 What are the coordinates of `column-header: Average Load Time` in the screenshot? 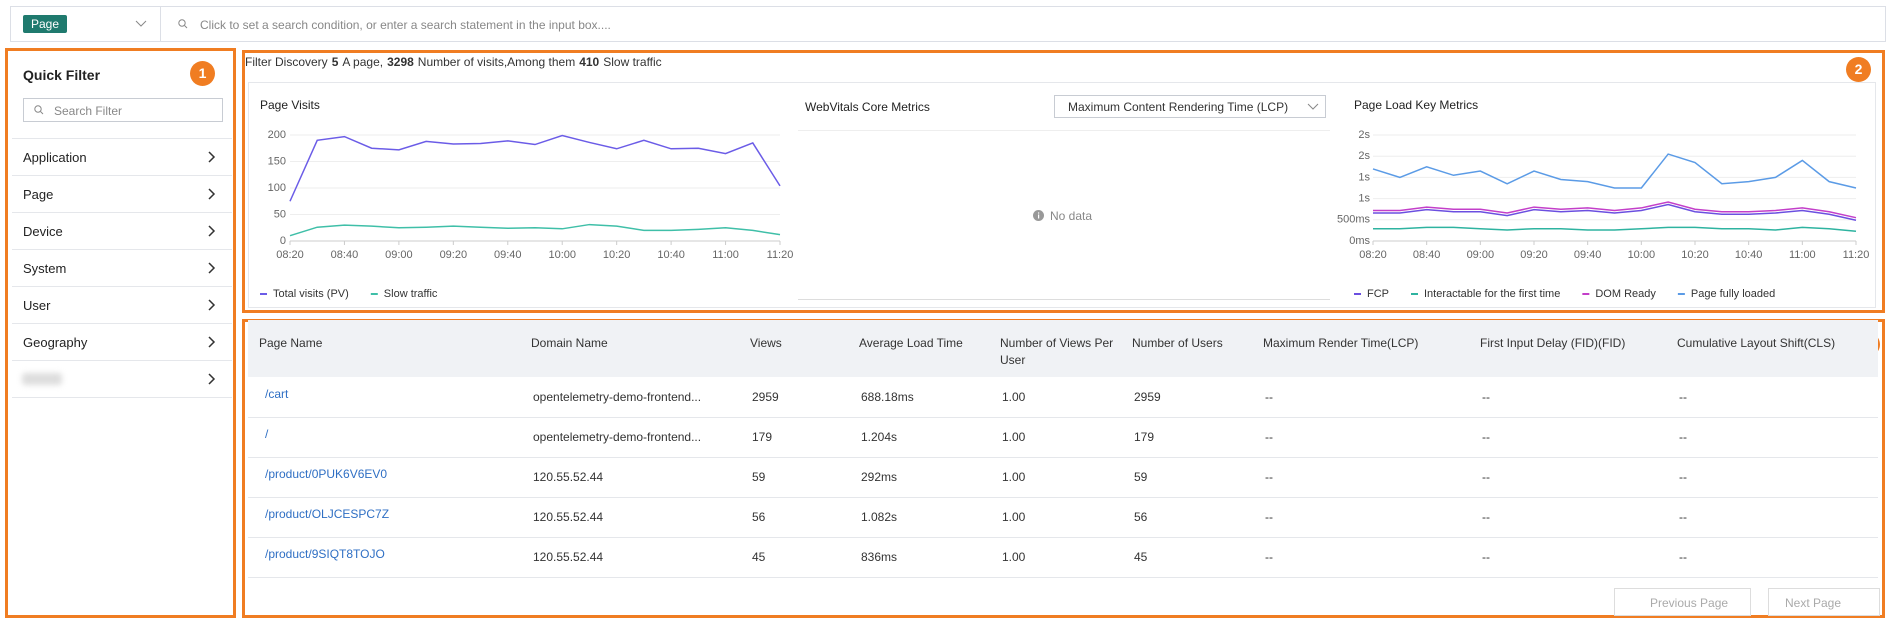 It's located at (911, 343).